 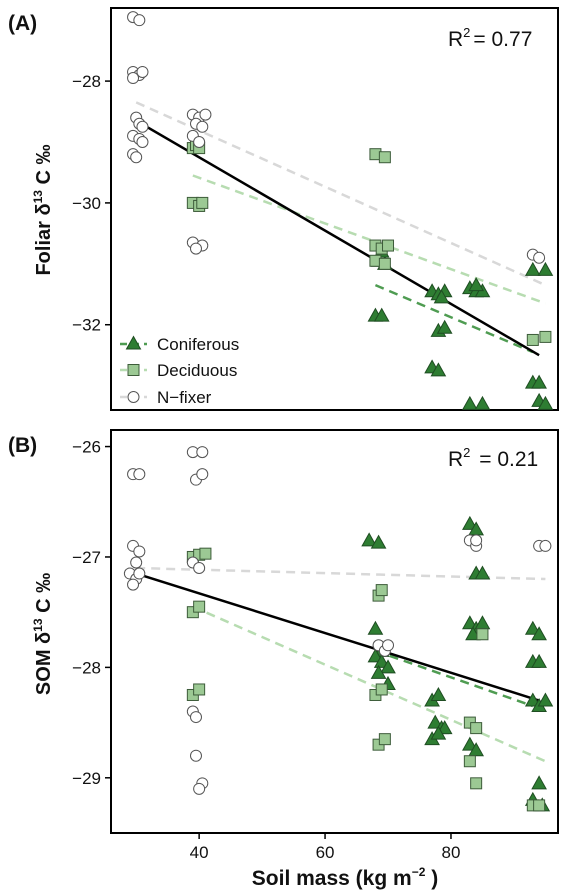 I want to click on x-tick-label: 80, so click(x=451, y=852).